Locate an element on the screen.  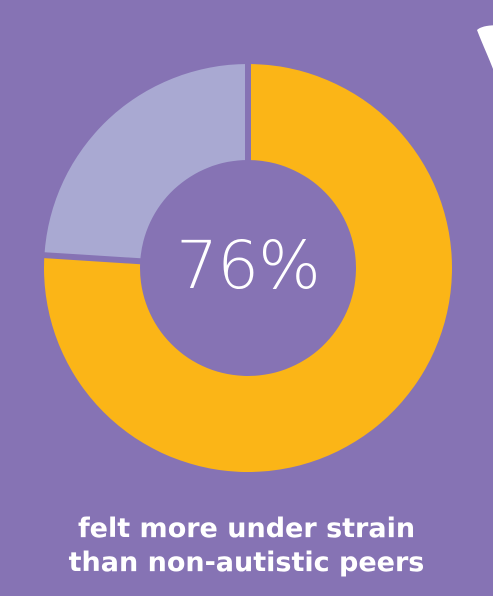
center-value-label: 76% is located at coordinates (248, 265).